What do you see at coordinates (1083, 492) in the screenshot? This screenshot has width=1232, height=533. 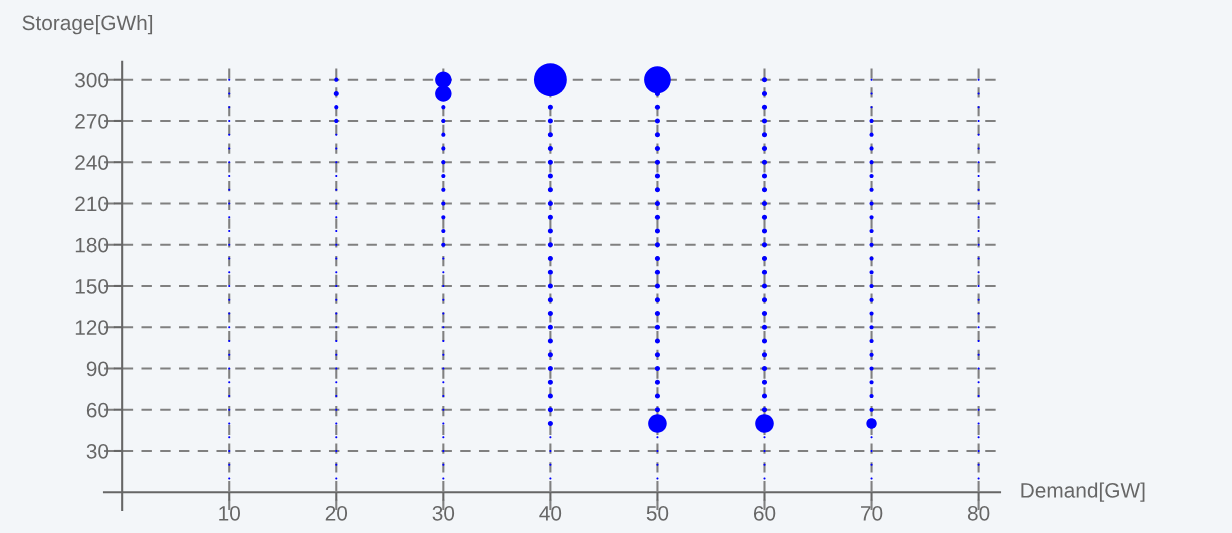 I see `x-axis-title: Demand[GW]` at bounding box center [1083, 492].